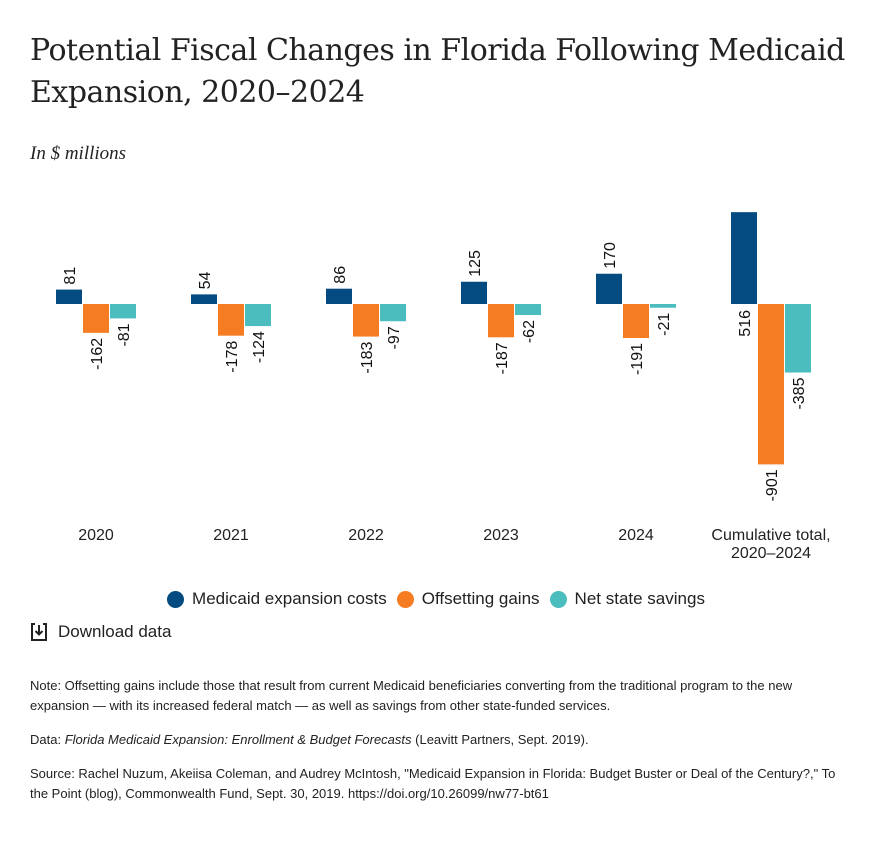 The width and height of the screenshot is (872, 841). I want to click on data-label: -187, so click(502, 358).